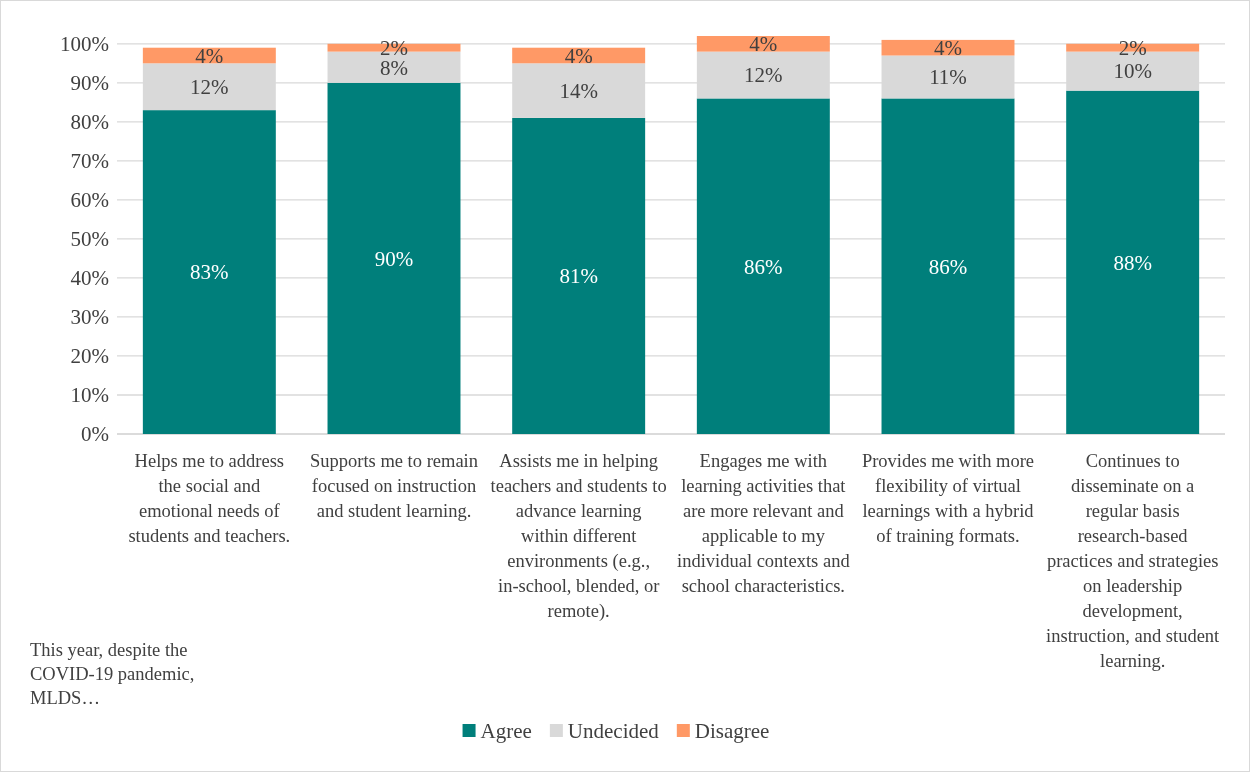 Image resolution: width=1250 pixels, height=772 pixels. What do you see at coordinates (732, 731) in the screenshot?
I see `legend-label: Disagree` at bounding box center [732, 731].